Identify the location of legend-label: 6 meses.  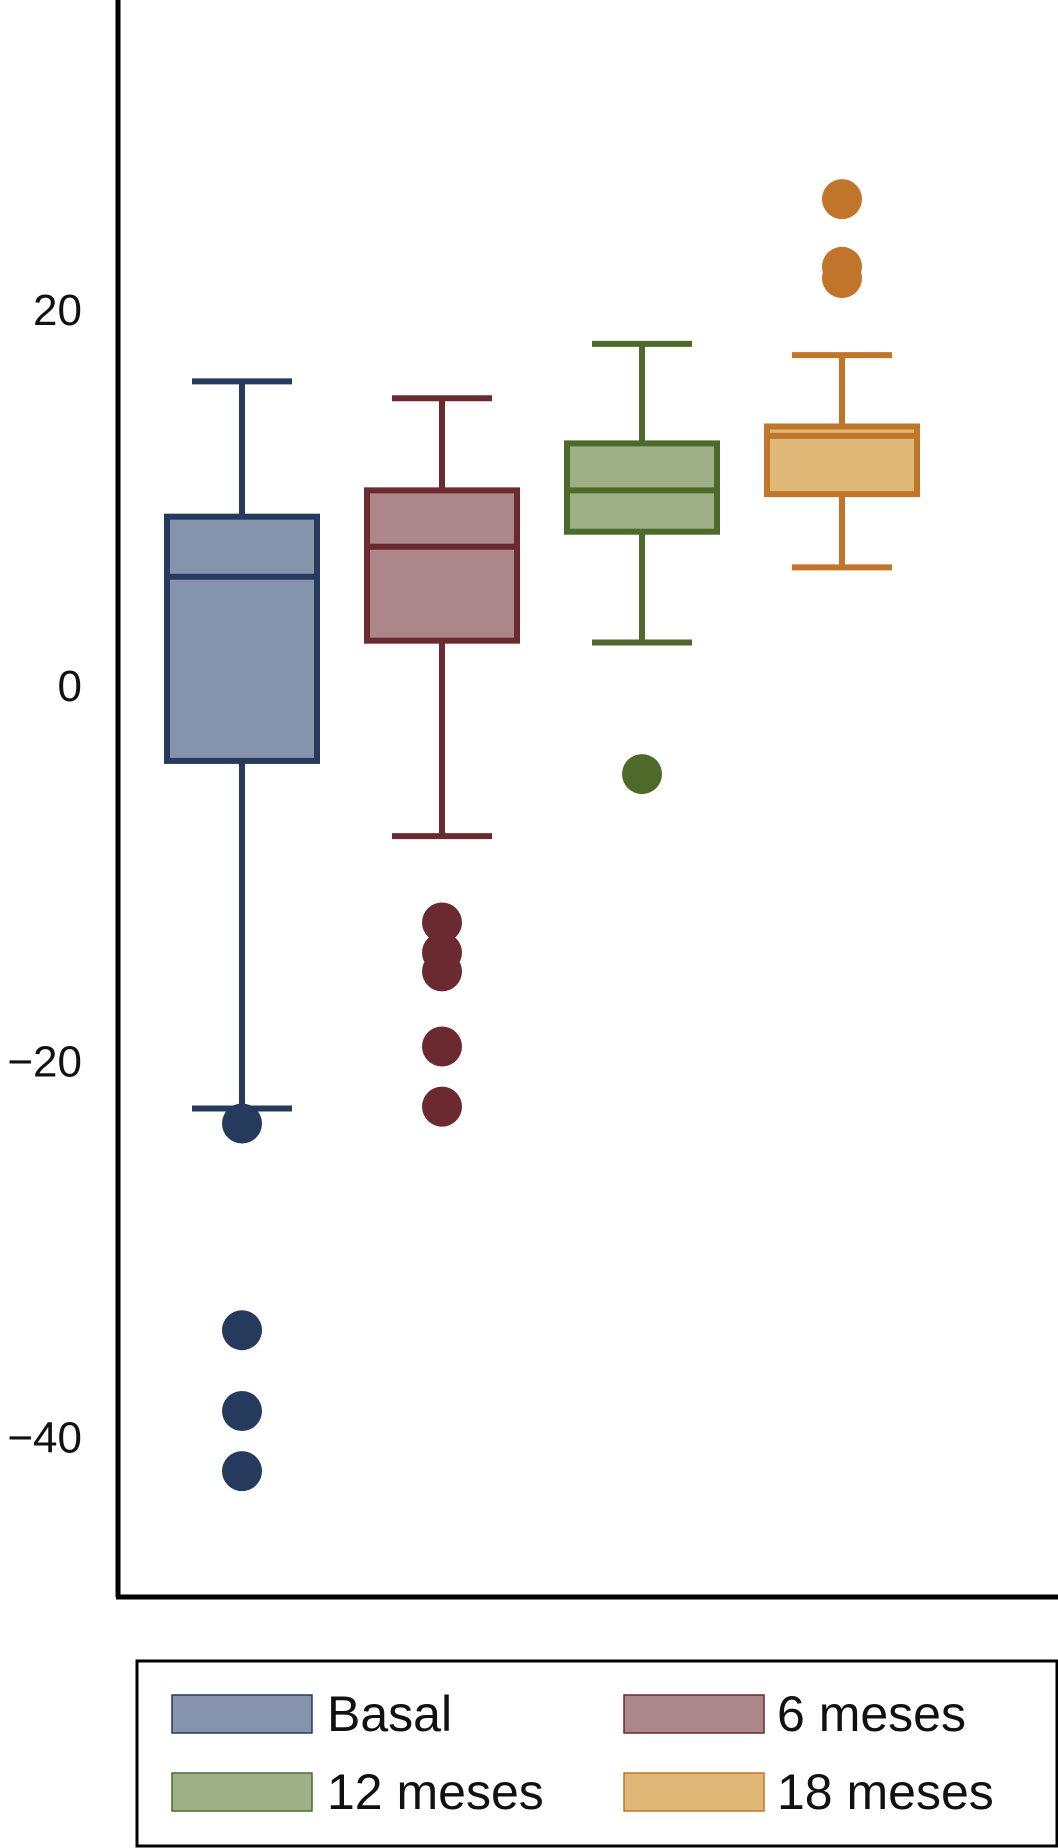
(871, 1714).